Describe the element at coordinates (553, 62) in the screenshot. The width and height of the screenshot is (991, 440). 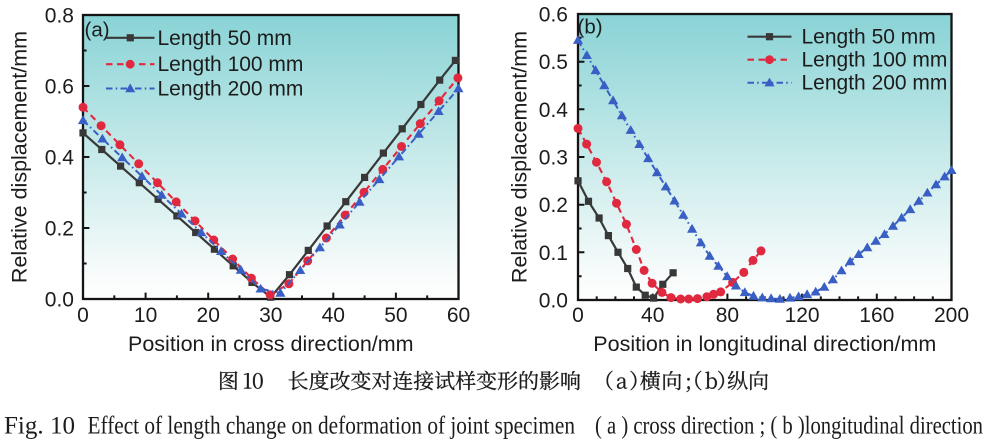
I see `svg-text: 0.5` at that location.